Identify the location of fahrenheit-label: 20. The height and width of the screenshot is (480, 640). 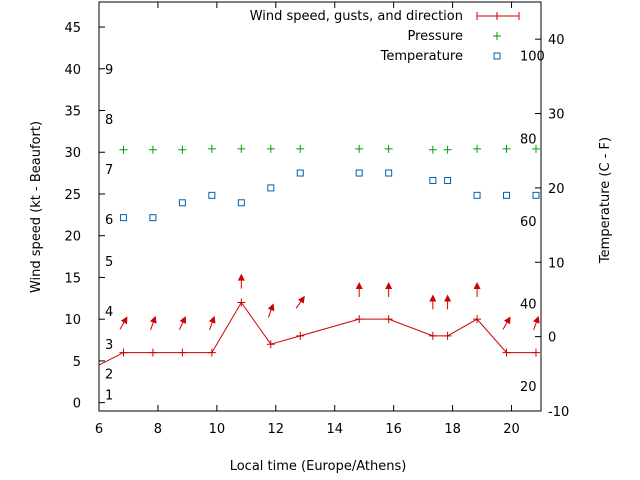
(528, 387).